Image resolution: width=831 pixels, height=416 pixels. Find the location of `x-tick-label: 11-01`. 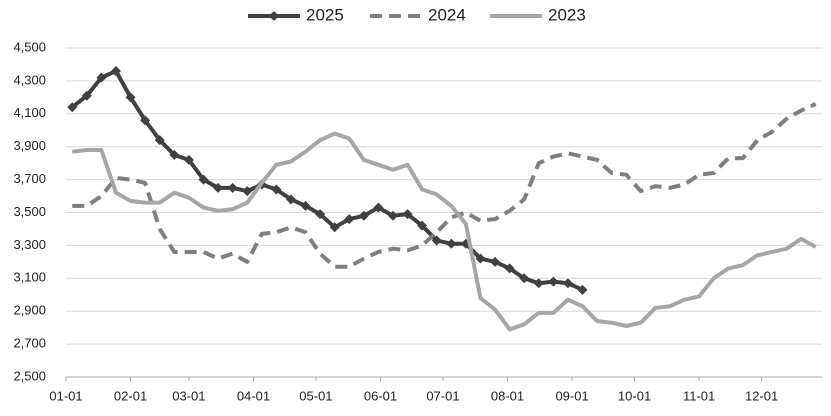

x-tick-label: 11-01 is located at coordinates (699, 395).